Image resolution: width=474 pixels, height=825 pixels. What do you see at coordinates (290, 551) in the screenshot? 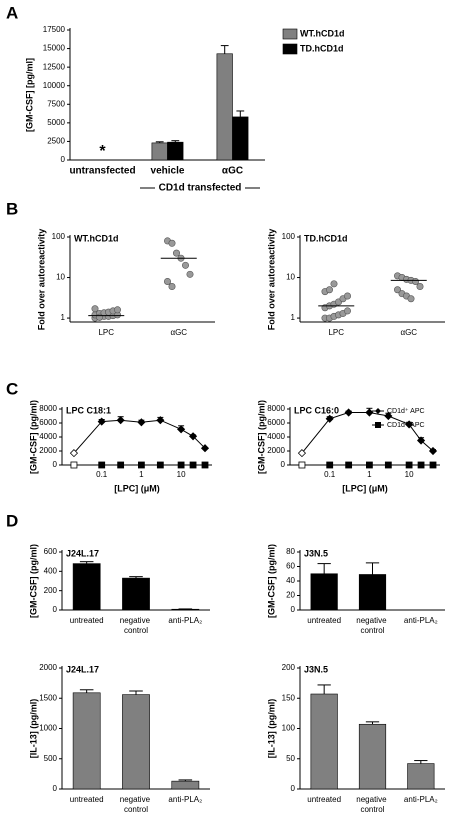
I see `y-tick-label: 80` at bounding box center [290, 551].